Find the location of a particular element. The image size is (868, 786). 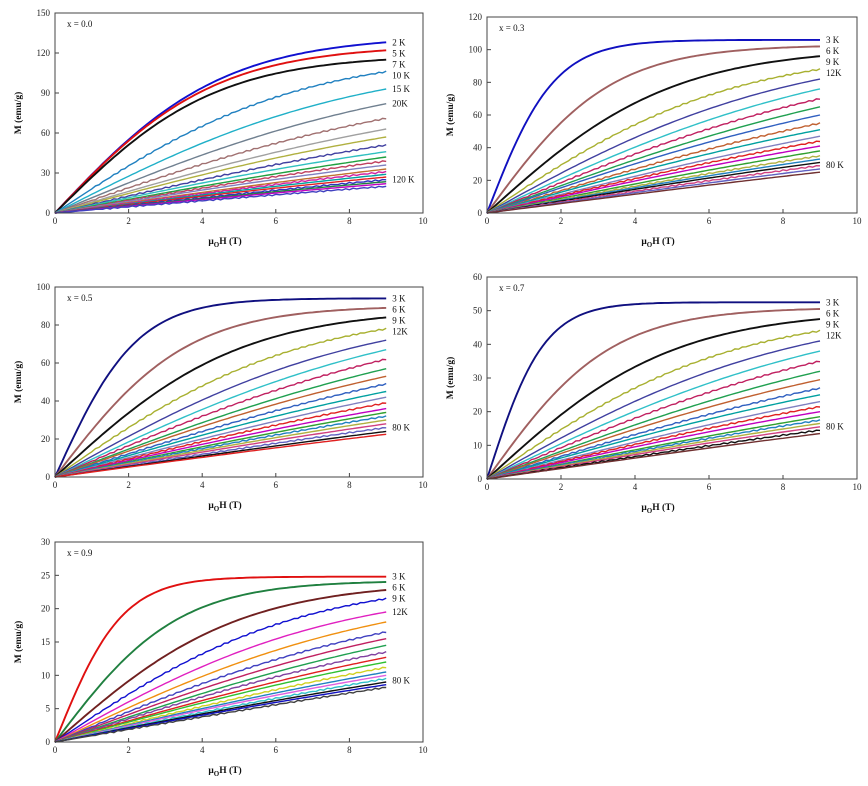

y-tick-label: 120 is located at coordinates (476, 17).